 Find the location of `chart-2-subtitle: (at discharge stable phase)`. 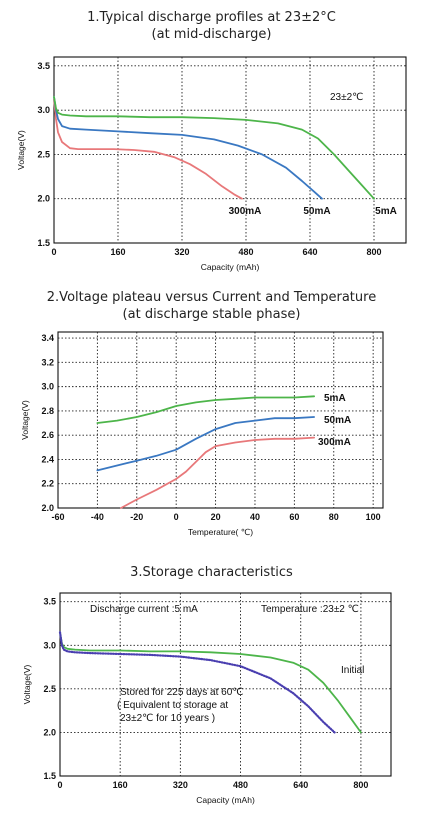

chart-2-subtitle: (at discharge stable phase) is located at coordinates (211, 314).